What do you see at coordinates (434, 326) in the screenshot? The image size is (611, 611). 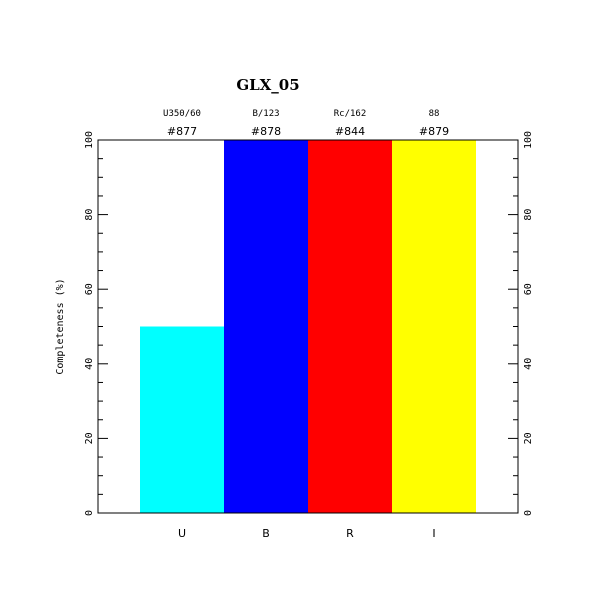 I see `bar-i` at bounding box center [434, 326].